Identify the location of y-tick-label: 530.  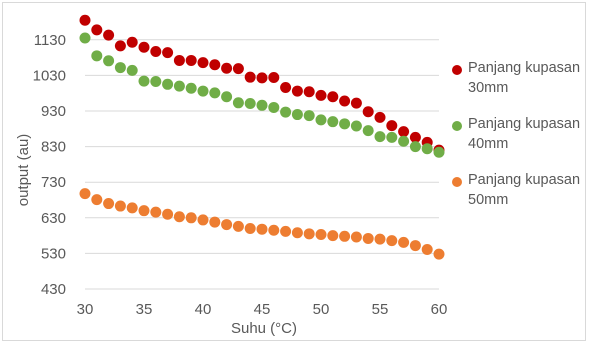
(53, 253).